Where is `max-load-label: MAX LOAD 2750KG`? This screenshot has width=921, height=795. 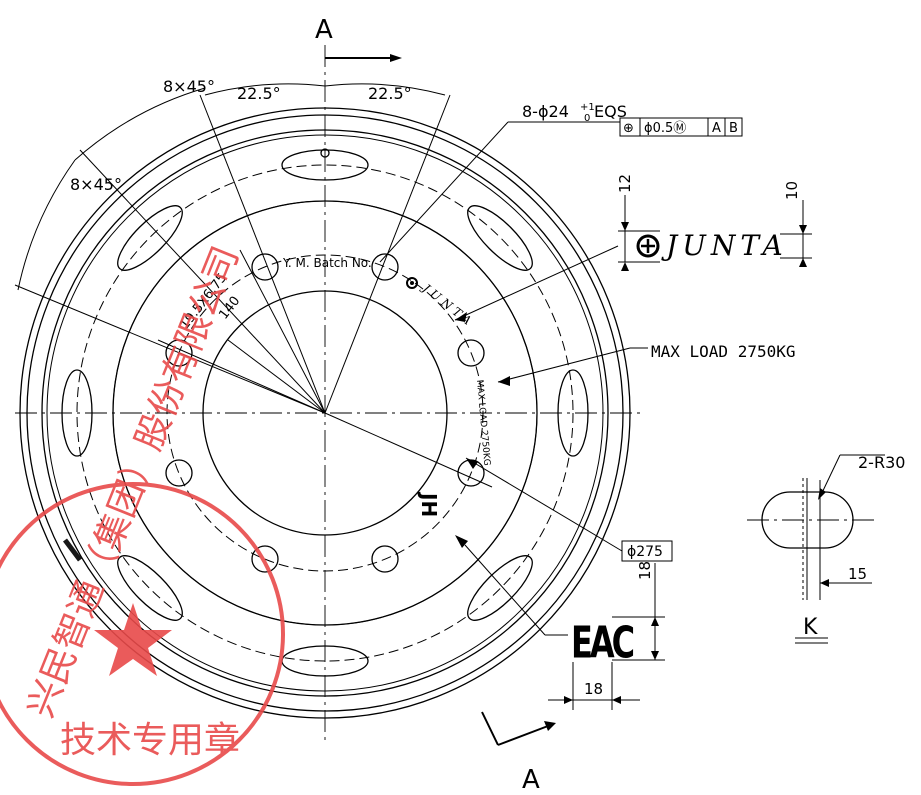 max-load-label: MAX LOAD 2750KG is located at coordinates (723, 351).